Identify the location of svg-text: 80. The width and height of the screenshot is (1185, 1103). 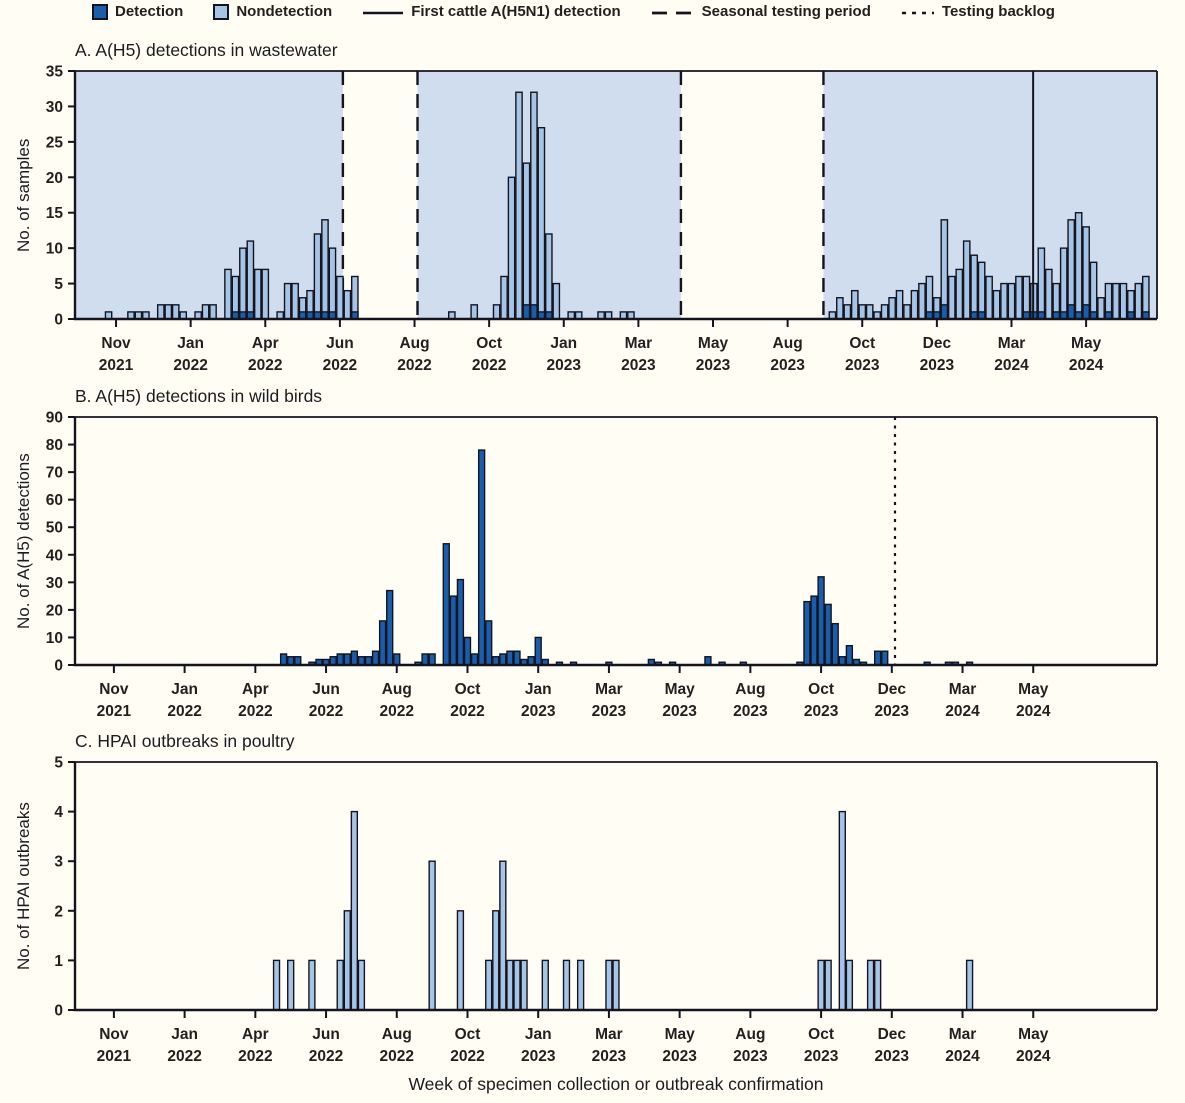
(54, 445).